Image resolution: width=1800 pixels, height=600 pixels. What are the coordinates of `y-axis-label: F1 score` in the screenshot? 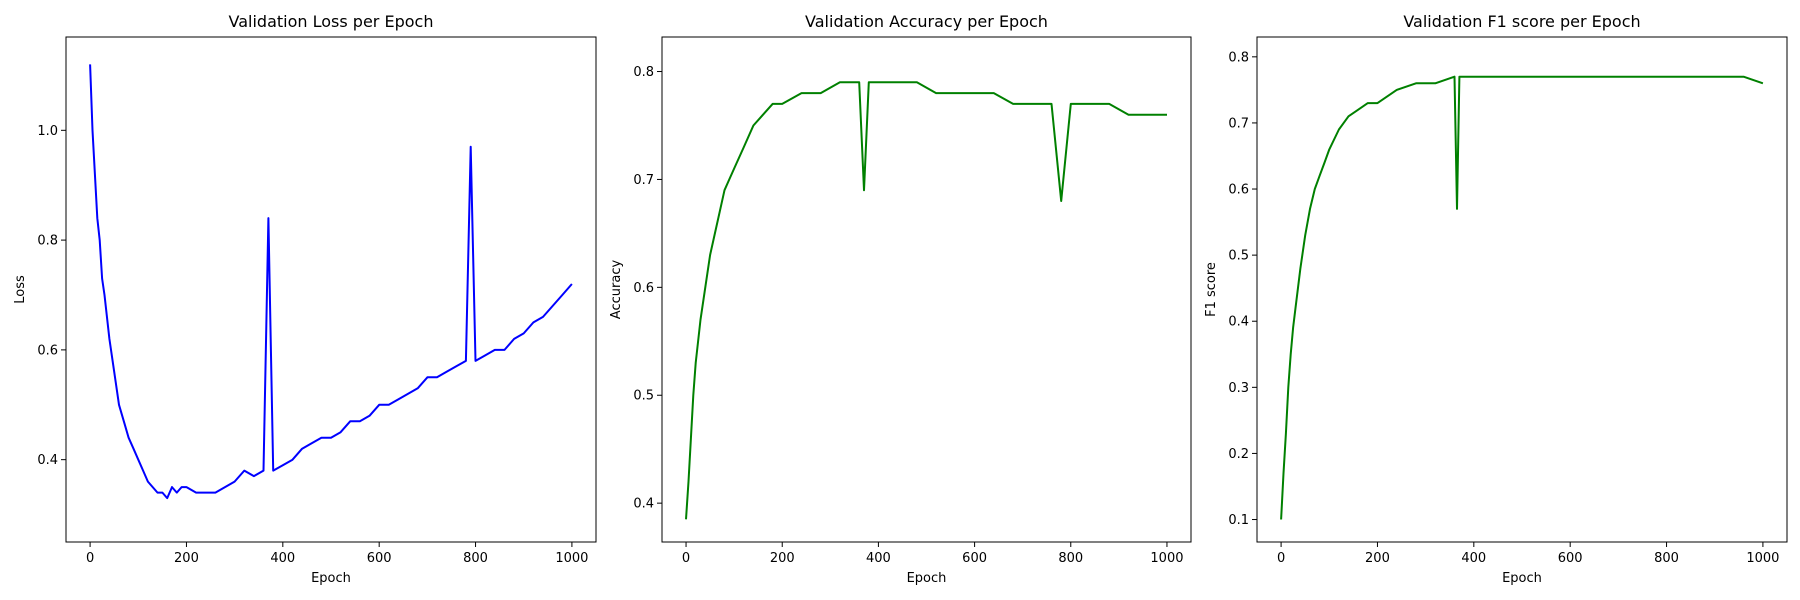 It's located at (1211, 289).